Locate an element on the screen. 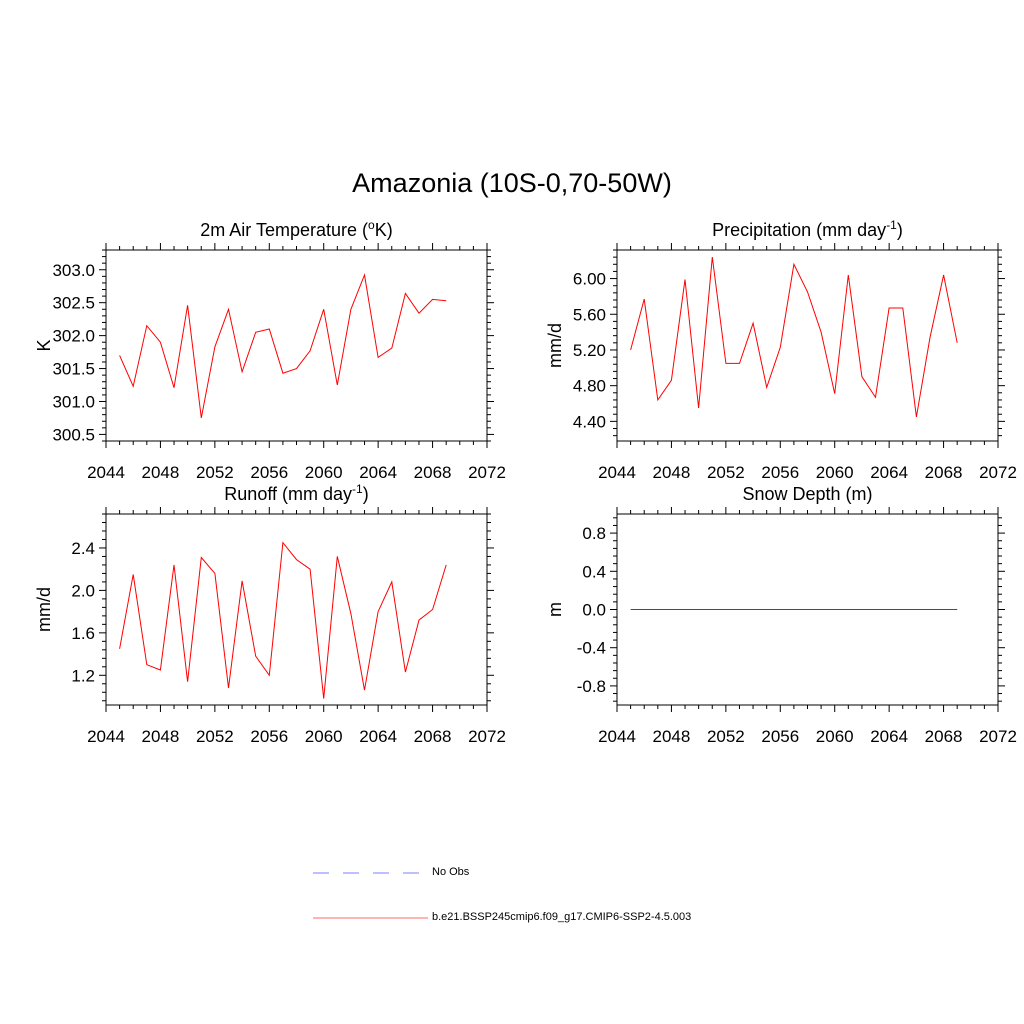 The image size is (1024, 1024). y-tick-label: 302.0 is located at coordinates (73, 336).